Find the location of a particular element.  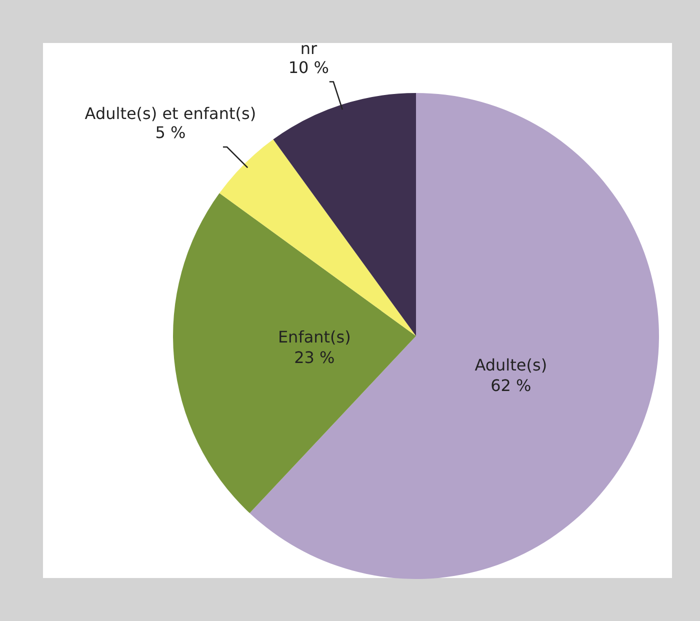

slice-label: Enfant(s) is located at coordinates (314, 336).